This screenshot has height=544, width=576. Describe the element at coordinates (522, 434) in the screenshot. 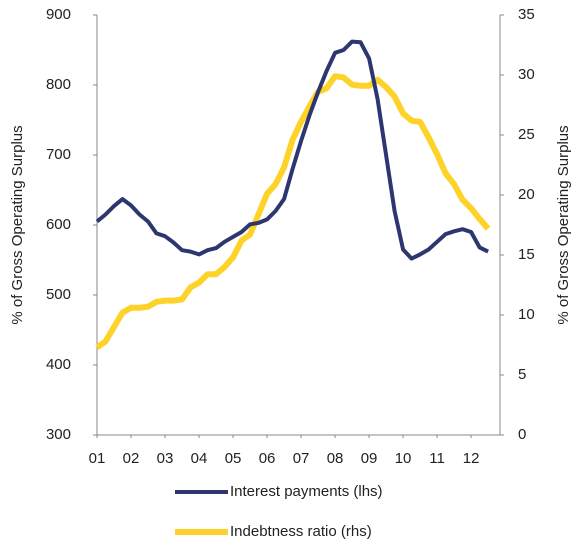

I see `y2-tick-label: 0` at that location.